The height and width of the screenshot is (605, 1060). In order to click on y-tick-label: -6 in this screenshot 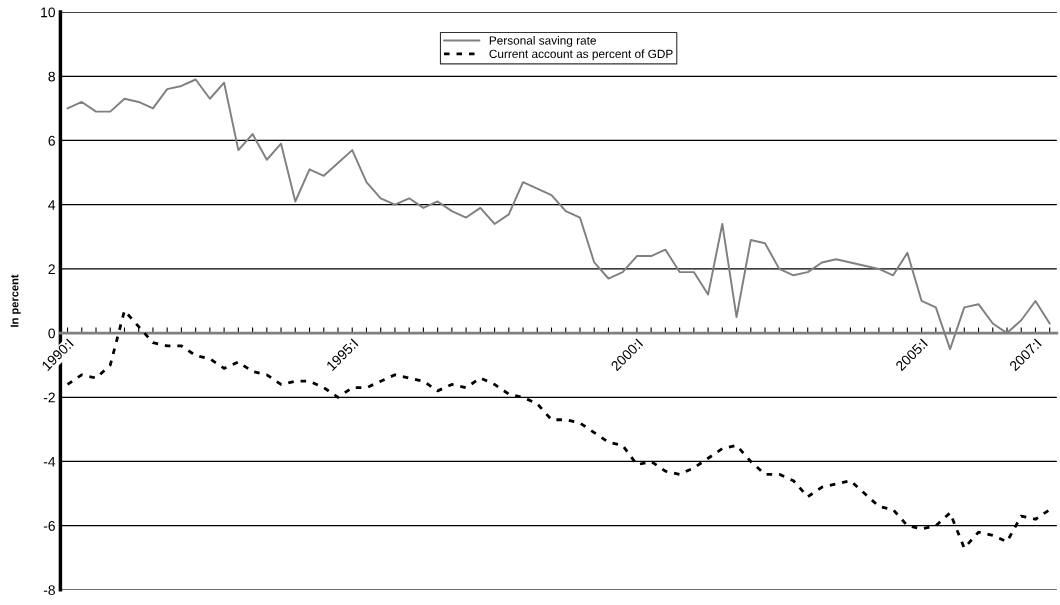, I will do `click(49, 526)`.